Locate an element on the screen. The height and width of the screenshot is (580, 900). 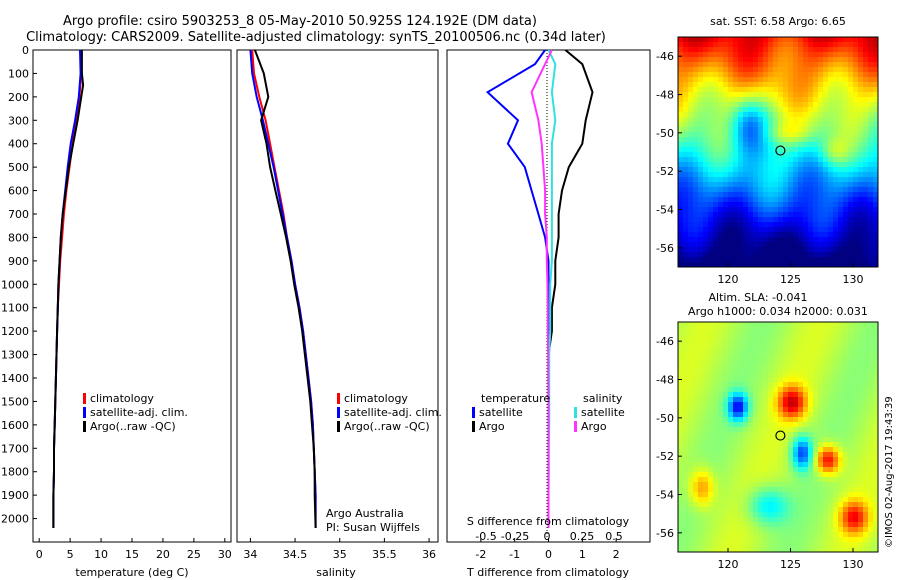
top-tick-label: 0.5 is located at coordinates (614, 536).